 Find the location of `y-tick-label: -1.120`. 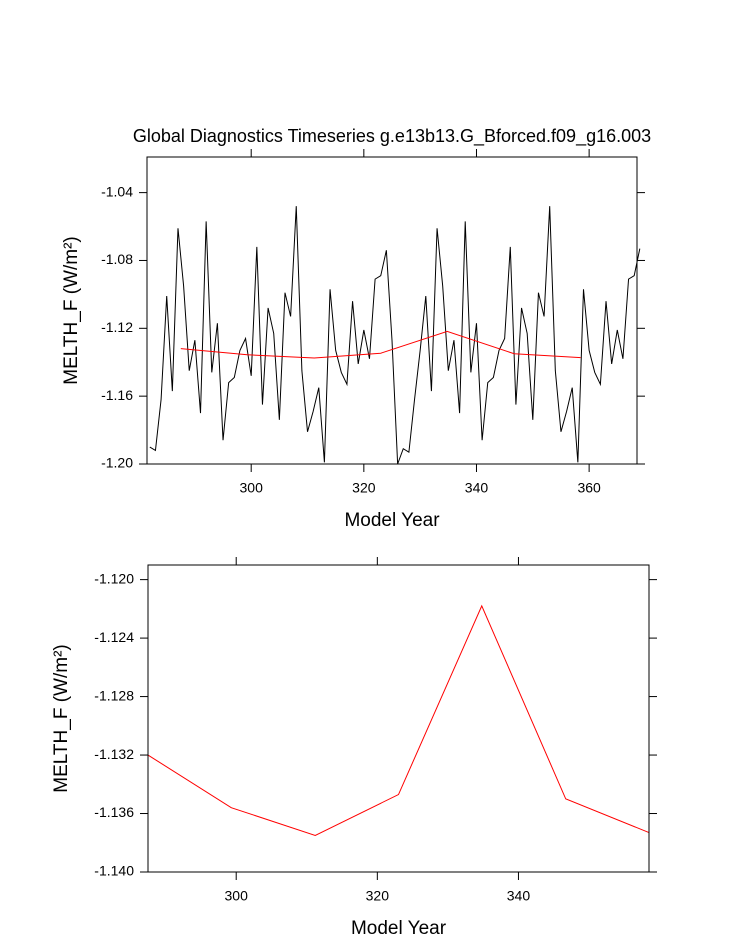

y-tick-label: -1.120 is located at coordinates (114, 578).